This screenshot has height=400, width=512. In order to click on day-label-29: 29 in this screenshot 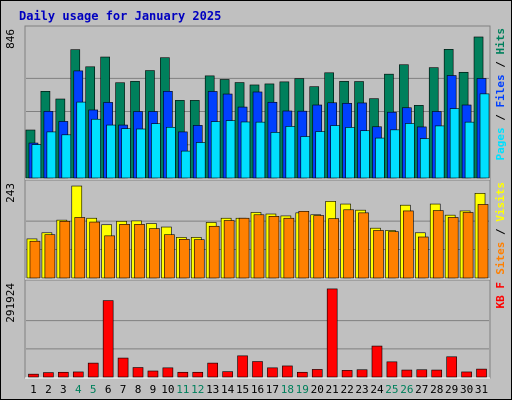, I will do `click(451, 389)`.